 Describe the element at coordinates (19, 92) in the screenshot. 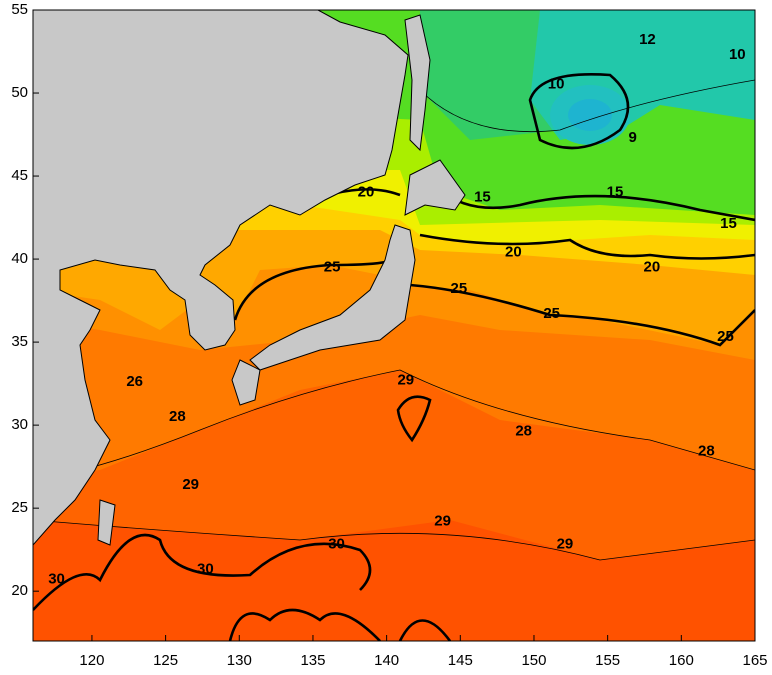

I see `y-tick-label: 50` at that location.